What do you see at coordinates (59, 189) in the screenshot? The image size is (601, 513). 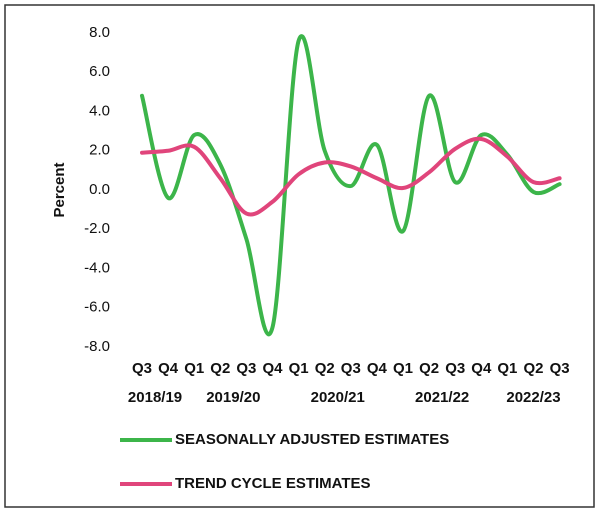 I see `y-axis-label: Percent` at bounding box center [59, 189].